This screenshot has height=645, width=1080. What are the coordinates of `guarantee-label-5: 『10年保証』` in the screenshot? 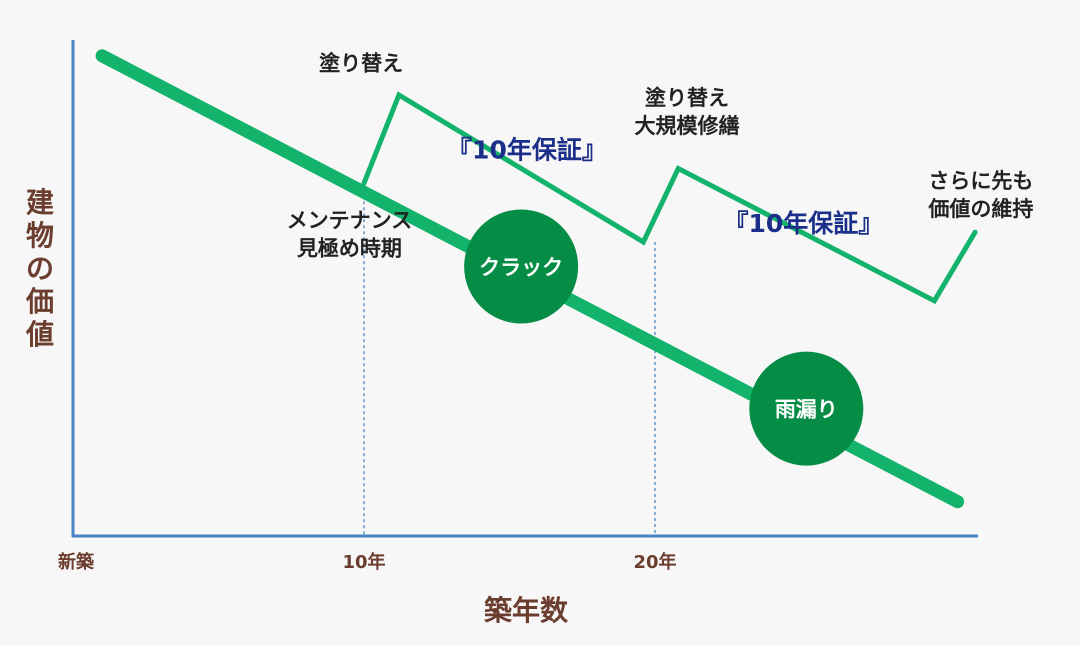 It's located at (527, 150).